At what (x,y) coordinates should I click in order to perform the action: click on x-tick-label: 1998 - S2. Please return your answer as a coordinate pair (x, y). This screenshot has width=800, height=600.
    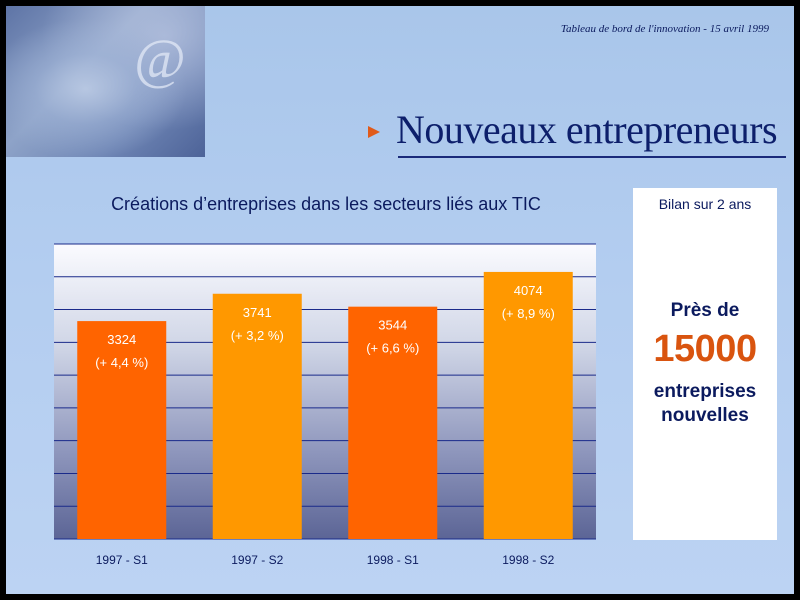
    Looking at the image, I should click on (528, 560).